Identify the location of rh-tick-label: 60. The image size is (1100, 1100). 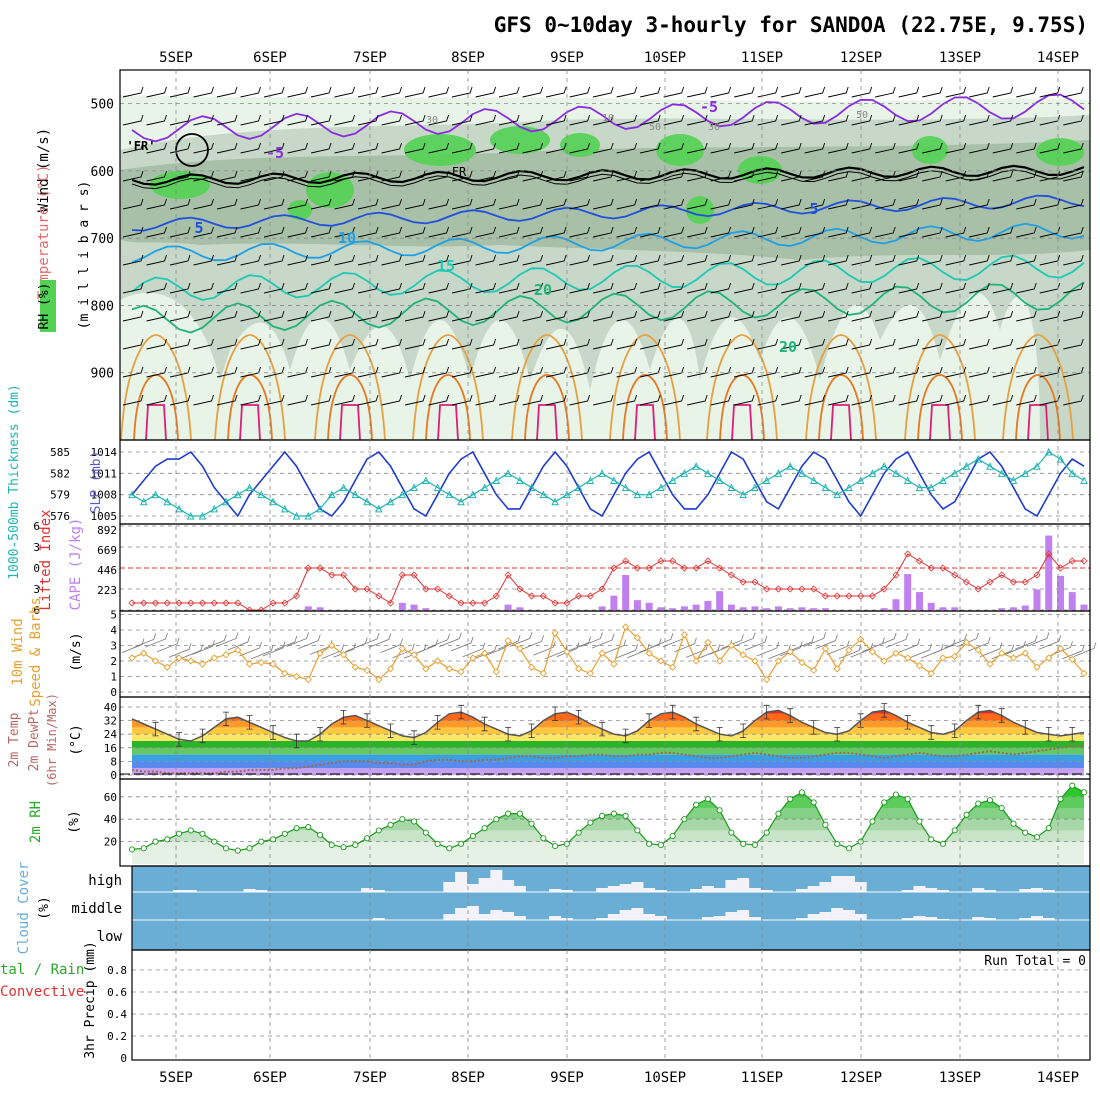
(110, 797).